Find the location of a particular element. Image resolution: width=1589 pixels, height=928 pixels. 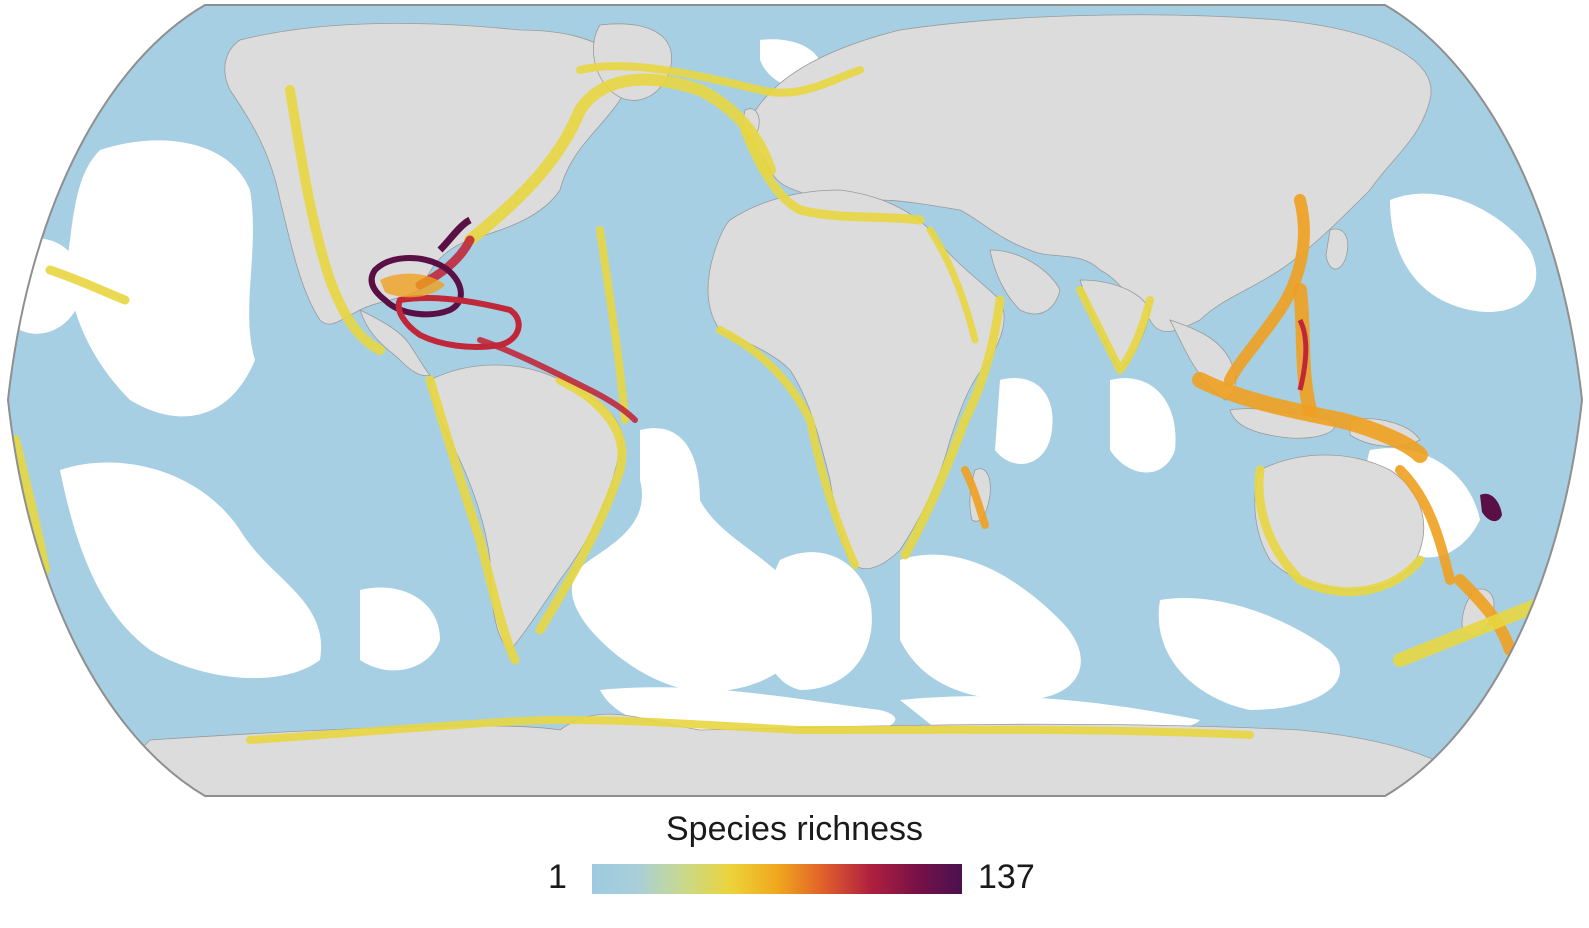

band-west-pacific-edge is located at coordinates (30, 505).